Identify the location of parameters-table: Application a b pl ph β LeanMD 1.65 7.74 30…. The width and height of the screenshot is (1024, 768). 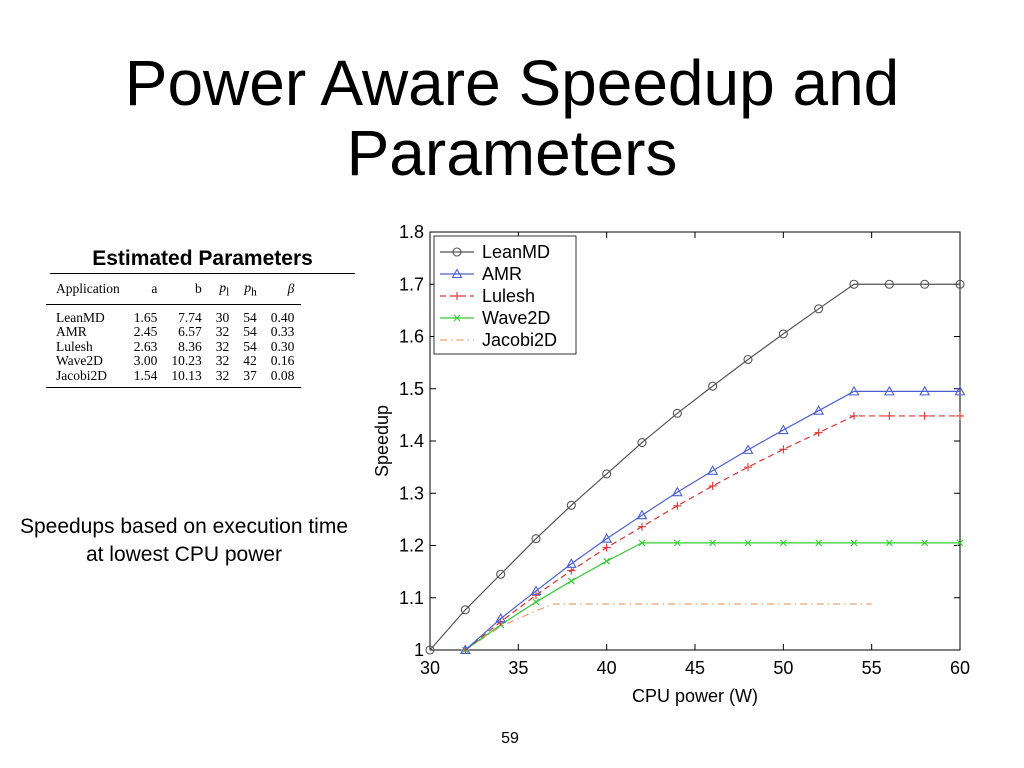
(174, 333).